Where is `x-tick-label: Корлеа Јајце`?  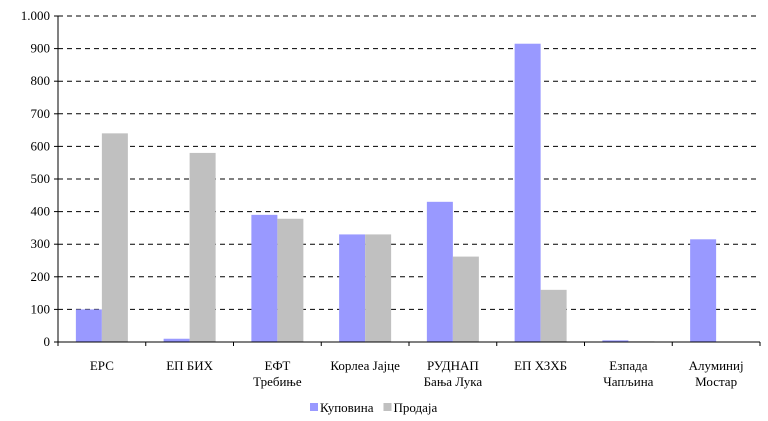
x-tick-label: Корлеа Јајце is located at coordinates (365, 365).